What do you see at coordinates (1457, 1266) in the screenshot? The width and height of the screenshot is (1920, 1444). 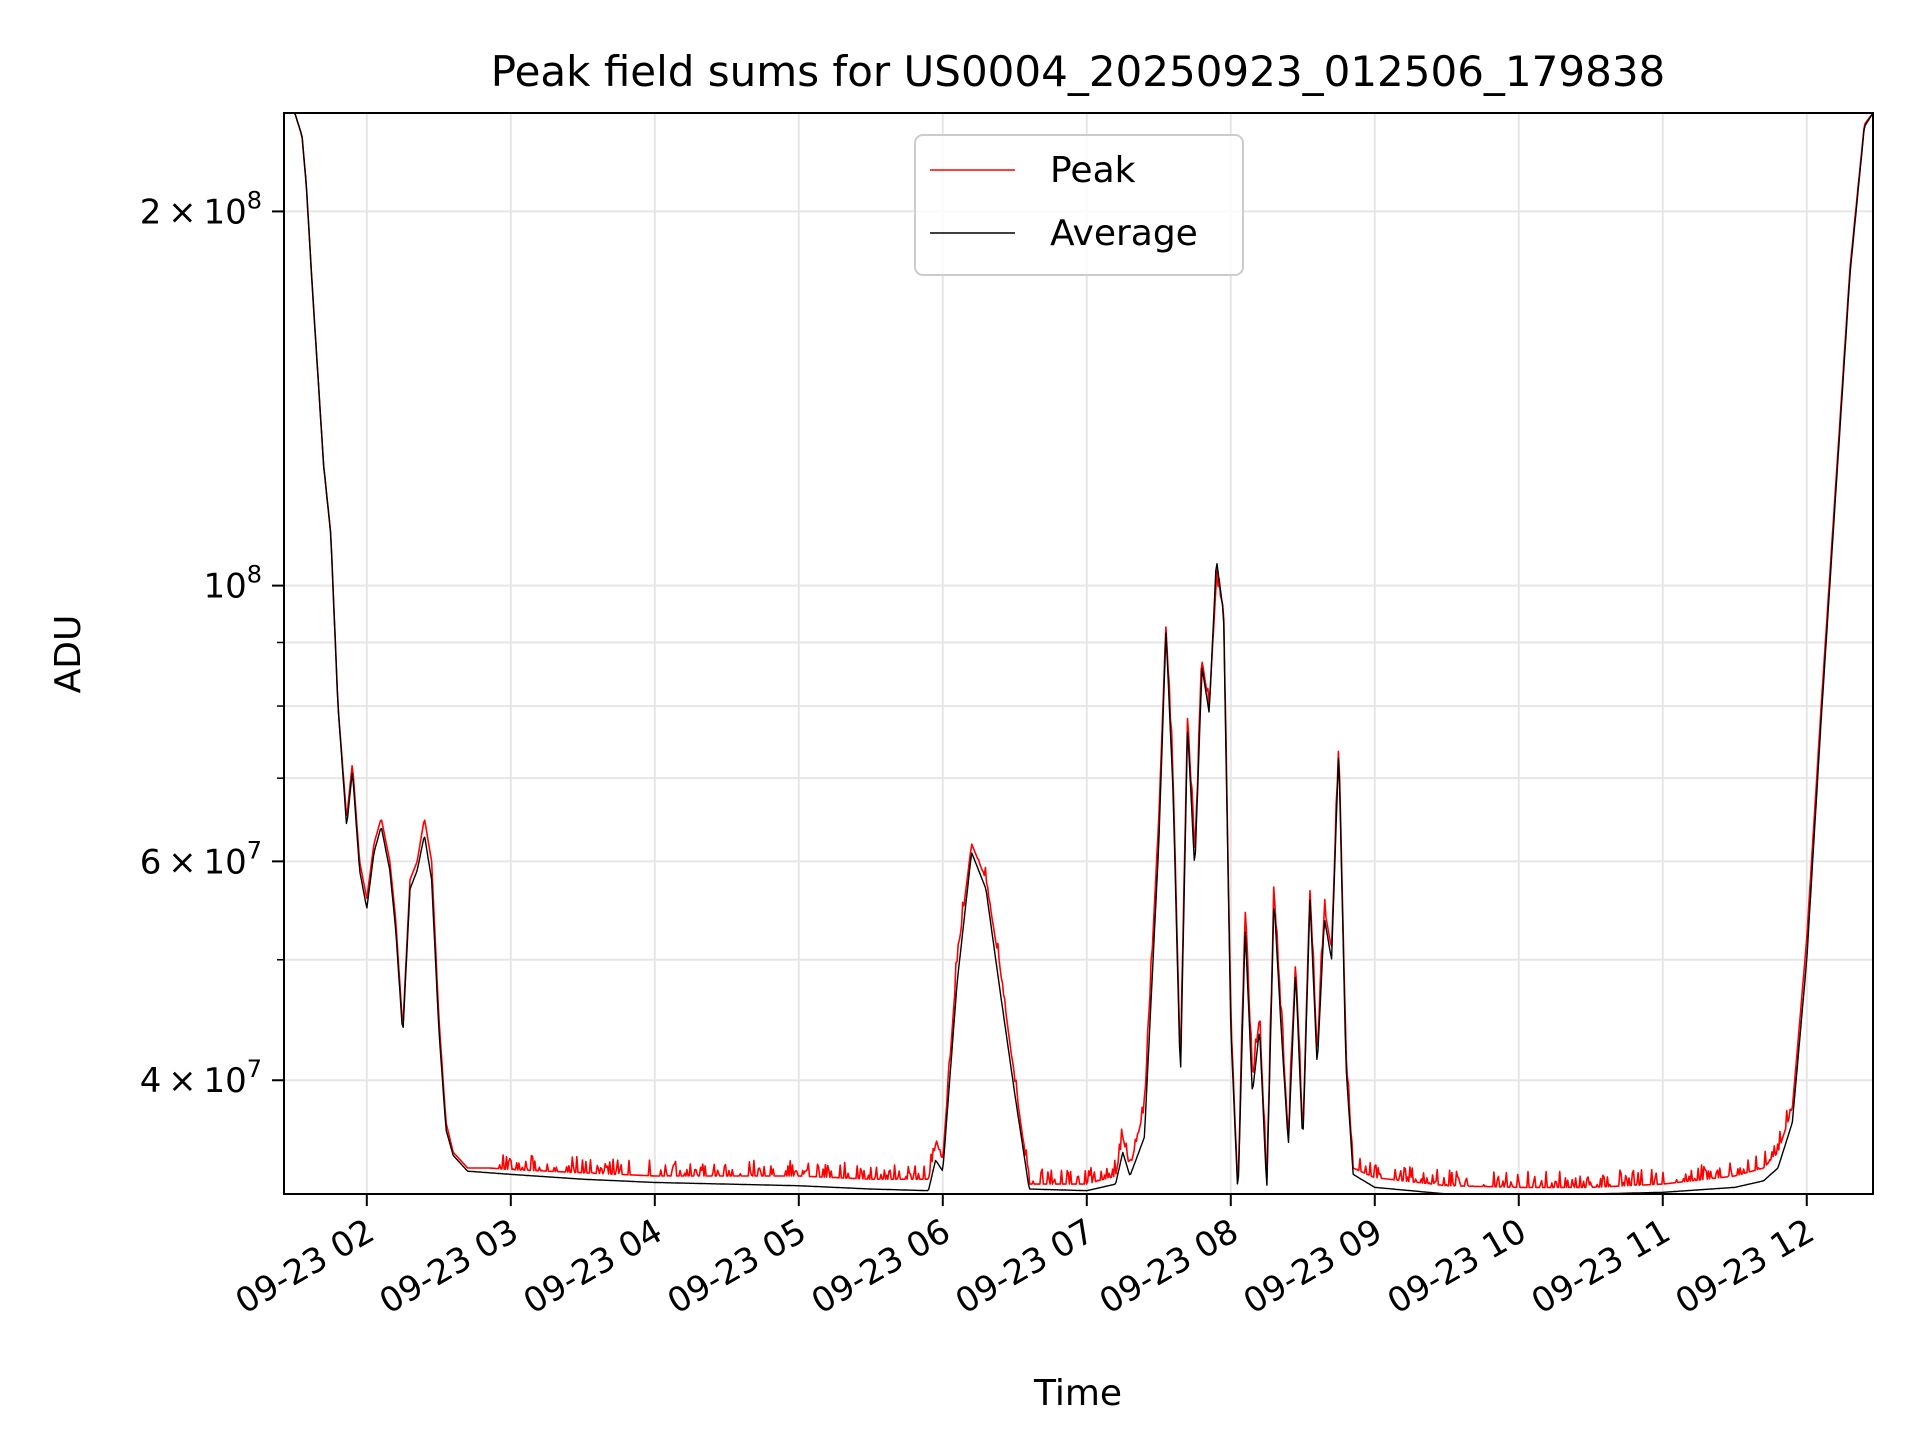 I see `x-tick-label: 09-23 10` at bounding box center [1457, 1266].